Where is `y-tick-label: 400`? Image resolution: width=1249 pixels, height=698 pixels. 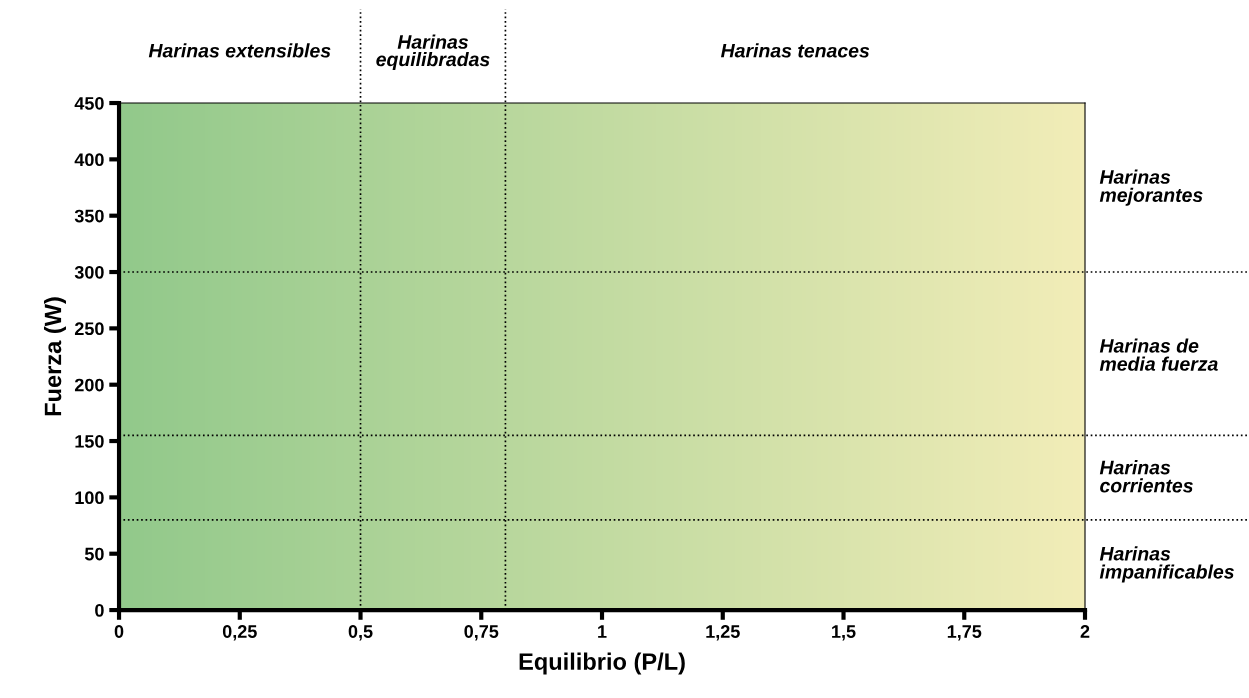
y-tick-label: 400 is located at coordinates (89, 160).